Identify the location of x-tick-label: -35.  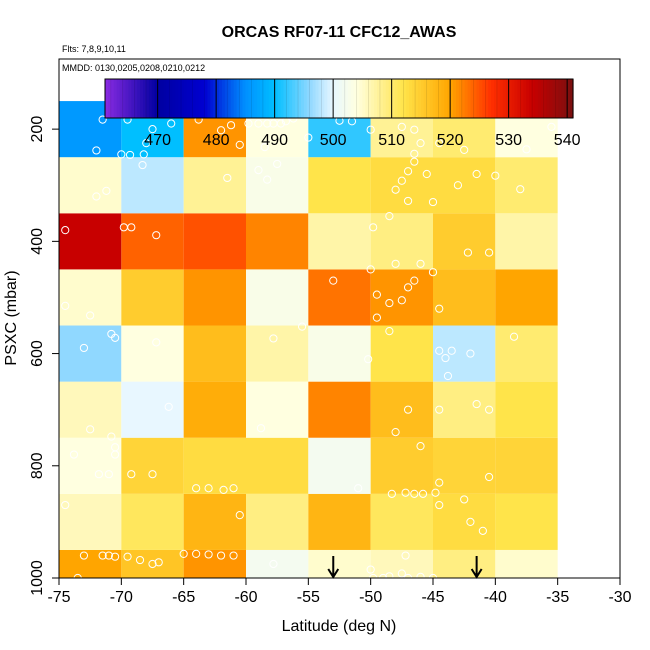
(557, 597).